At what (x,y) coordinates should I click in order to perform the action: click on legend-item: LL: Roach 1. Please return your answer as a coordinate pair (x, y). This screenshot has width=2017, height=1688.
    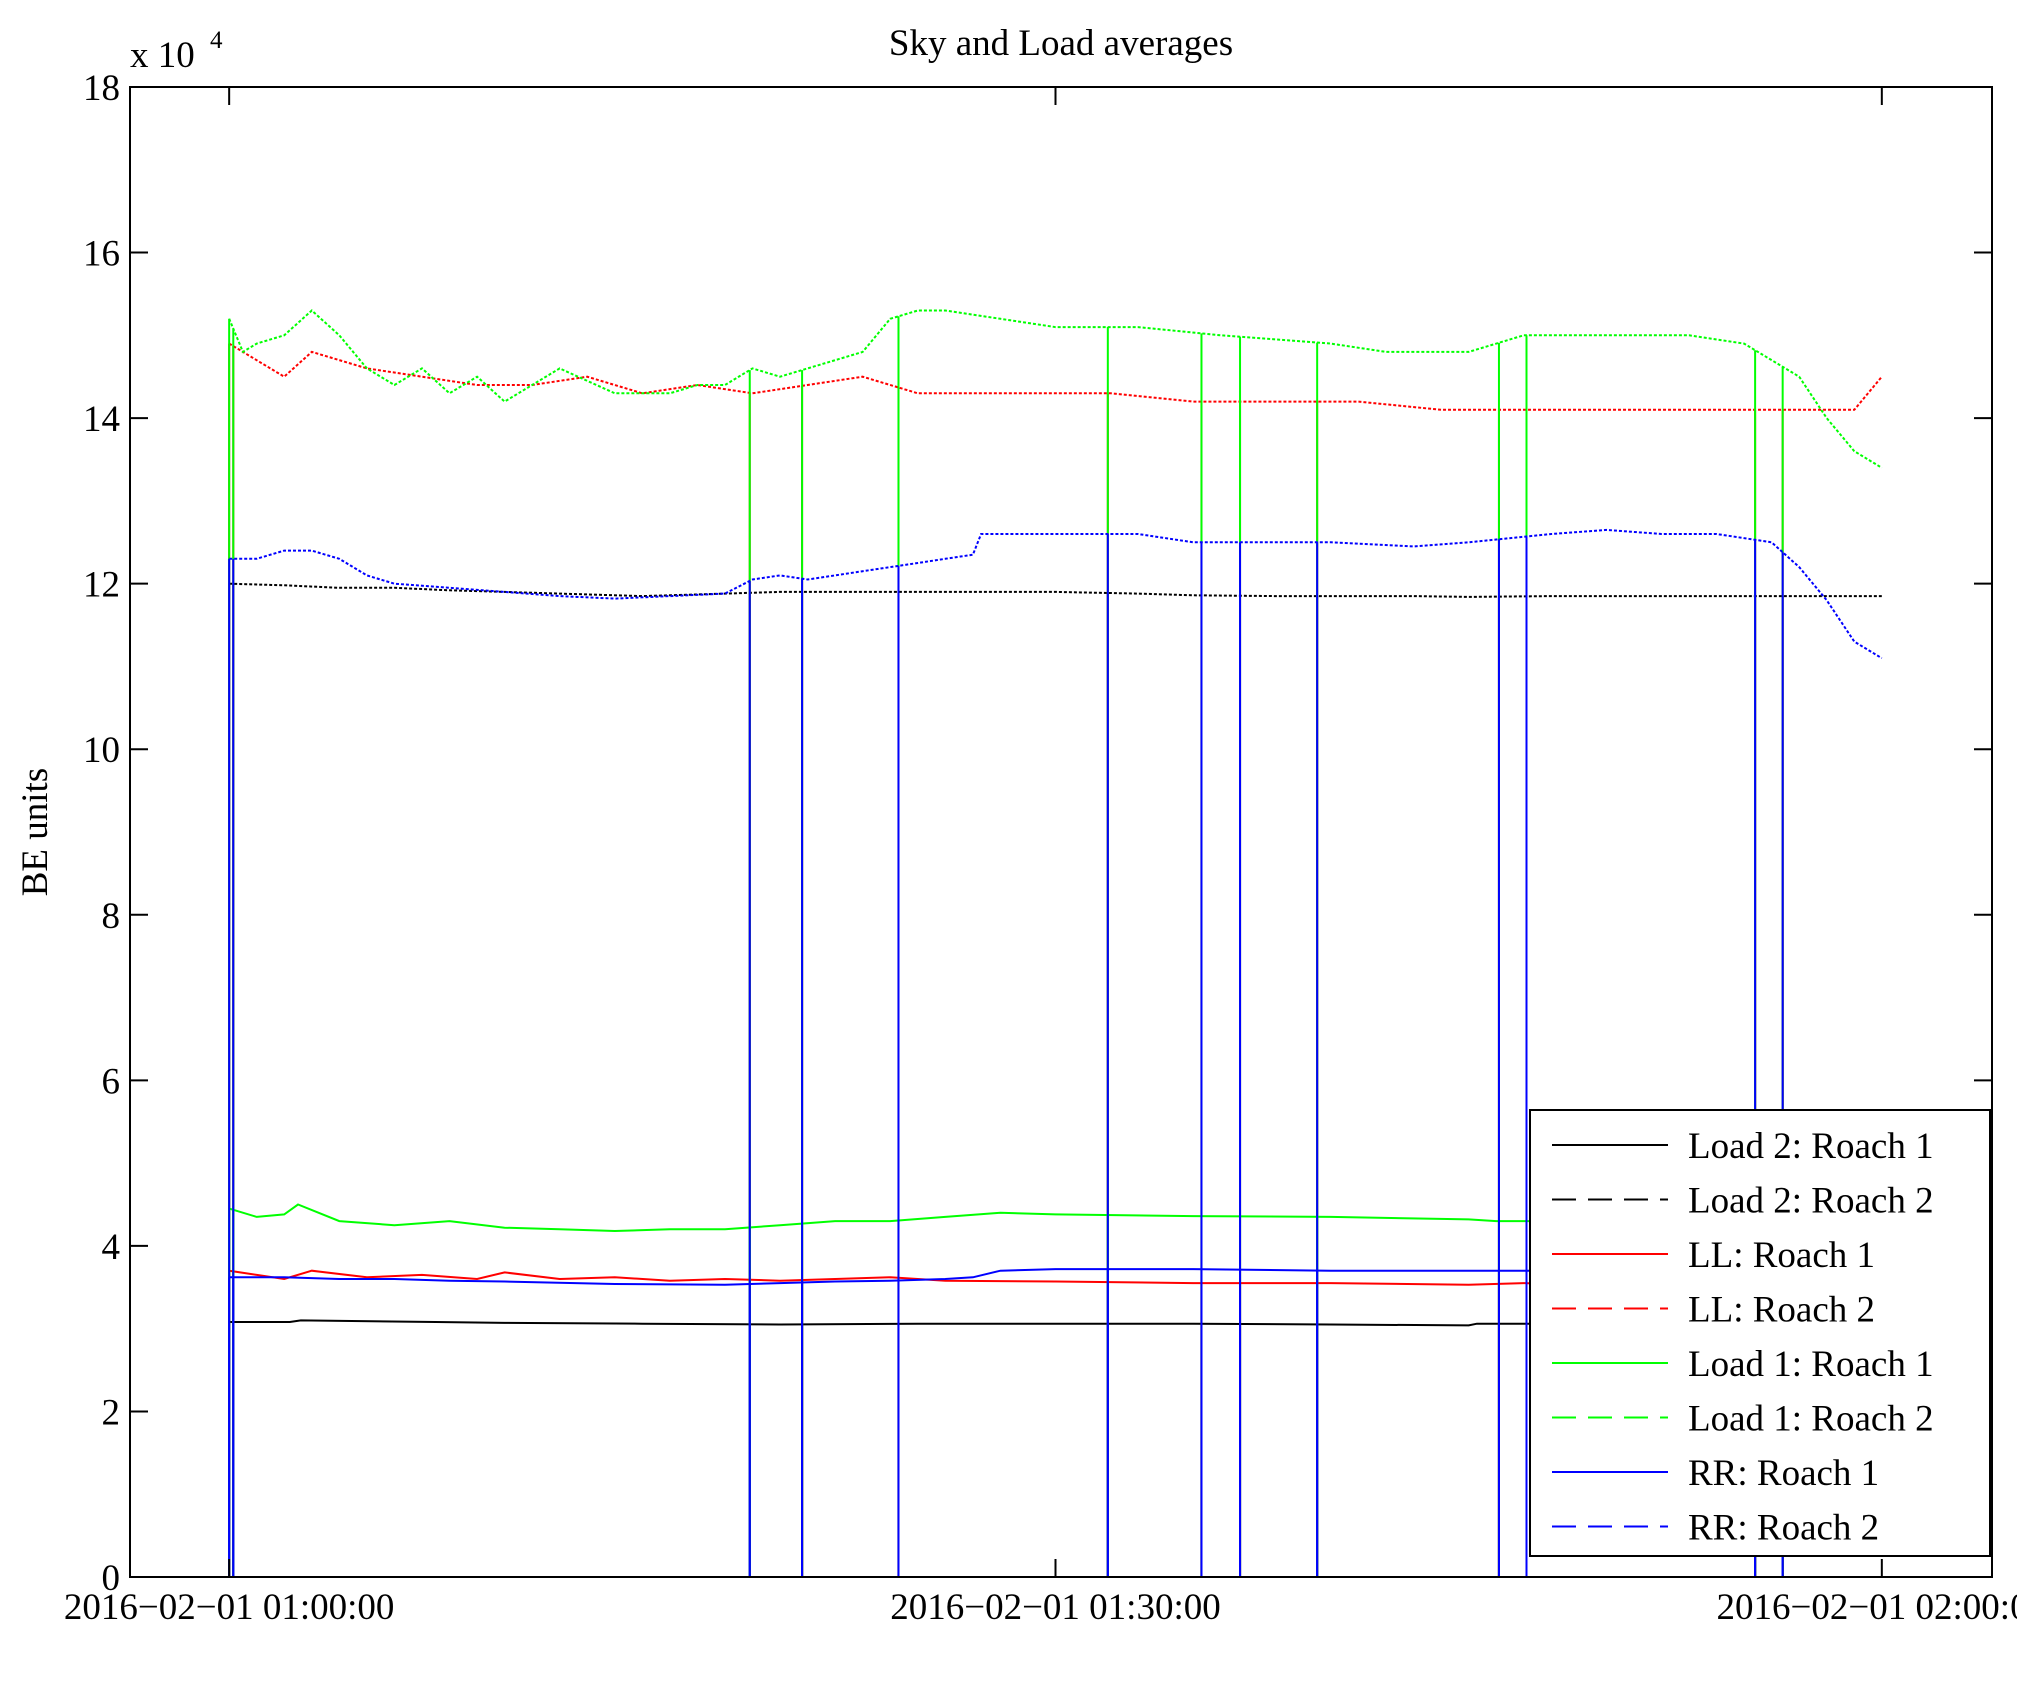
    Looking at the image, I should click on (1713, 1255).